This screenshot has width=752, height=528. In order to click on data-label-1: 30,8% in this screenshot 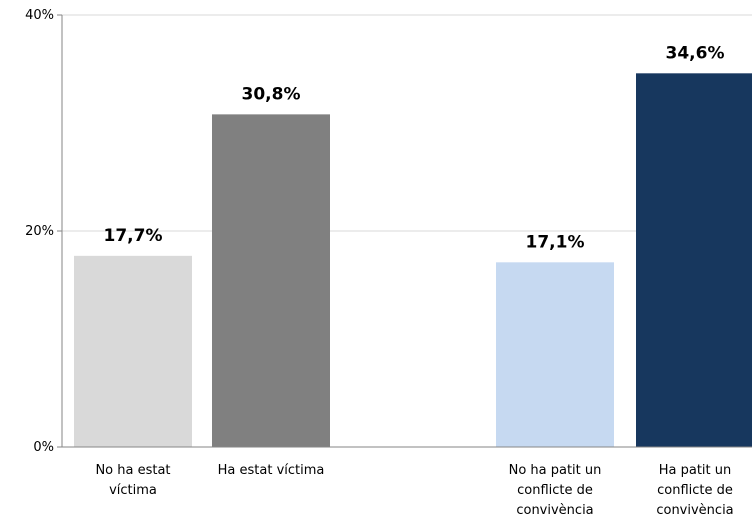, I will do `click(271, 94)`.